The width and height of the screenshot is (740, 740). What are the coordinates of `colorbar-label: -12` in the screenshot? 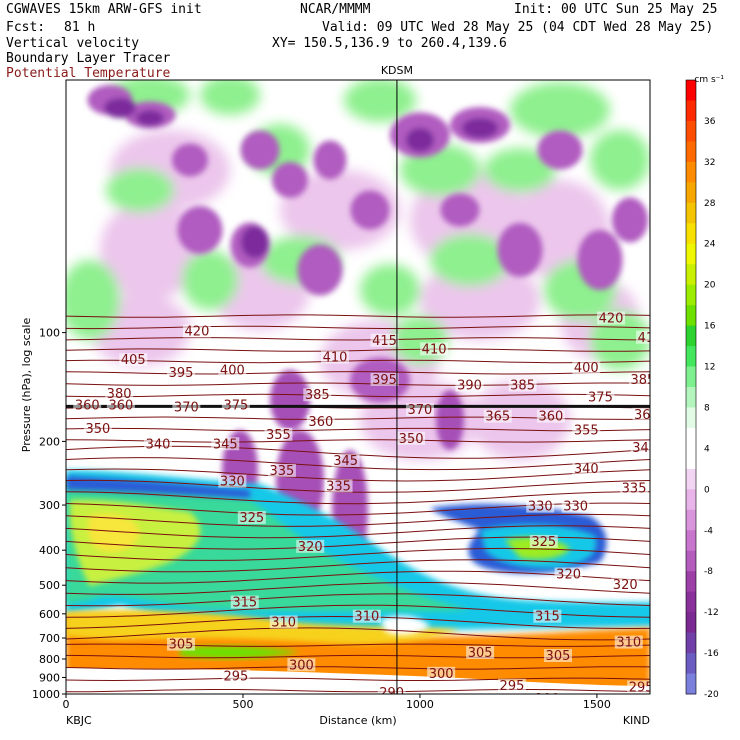 It's located at (711, 613).